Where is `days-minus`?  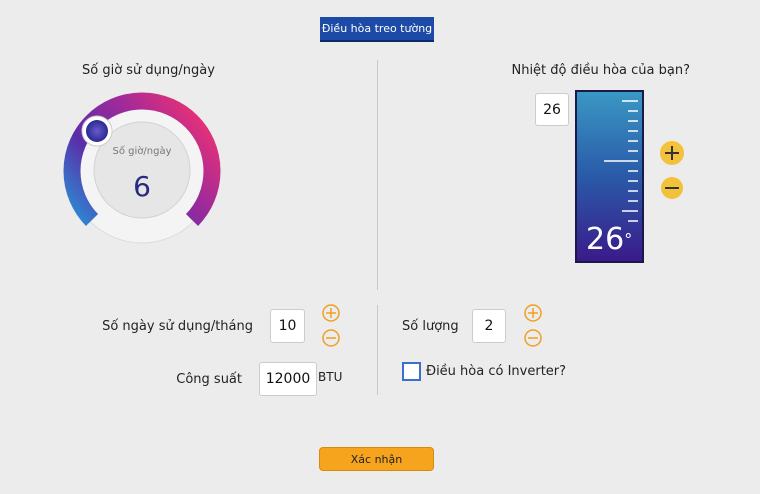 days-minus is located at coordinates (331, 338).